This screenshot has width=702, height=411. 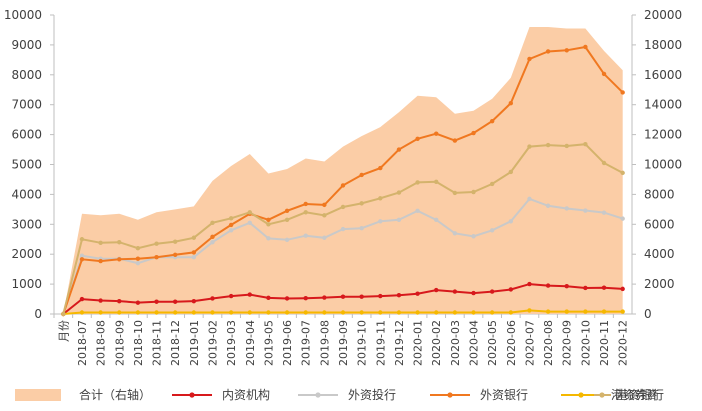 I want to click on x-tick-label: 2019-11, so click(x=380, y=343).